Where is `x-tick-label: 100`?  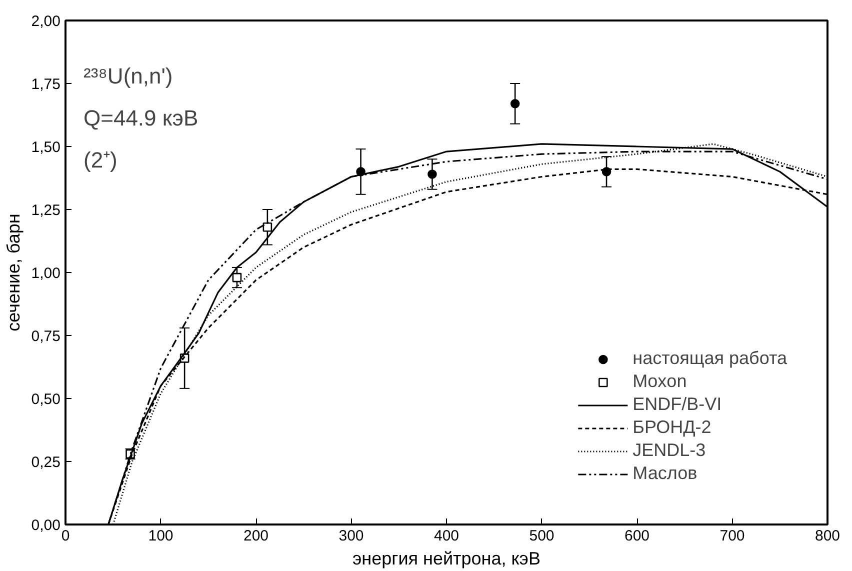
x-tick-label: 100 is located at coordinates (161, 536).